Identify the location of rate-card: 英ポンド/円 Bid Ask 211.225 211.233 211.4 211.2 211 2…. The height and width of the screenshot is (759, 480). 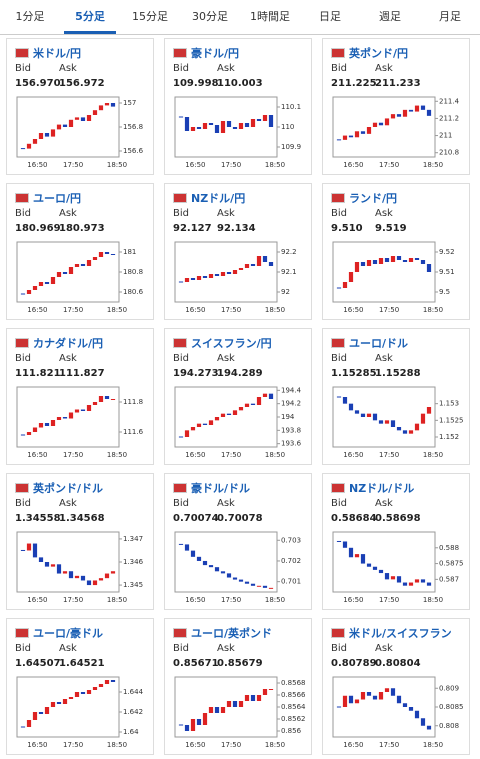
(396, 106).